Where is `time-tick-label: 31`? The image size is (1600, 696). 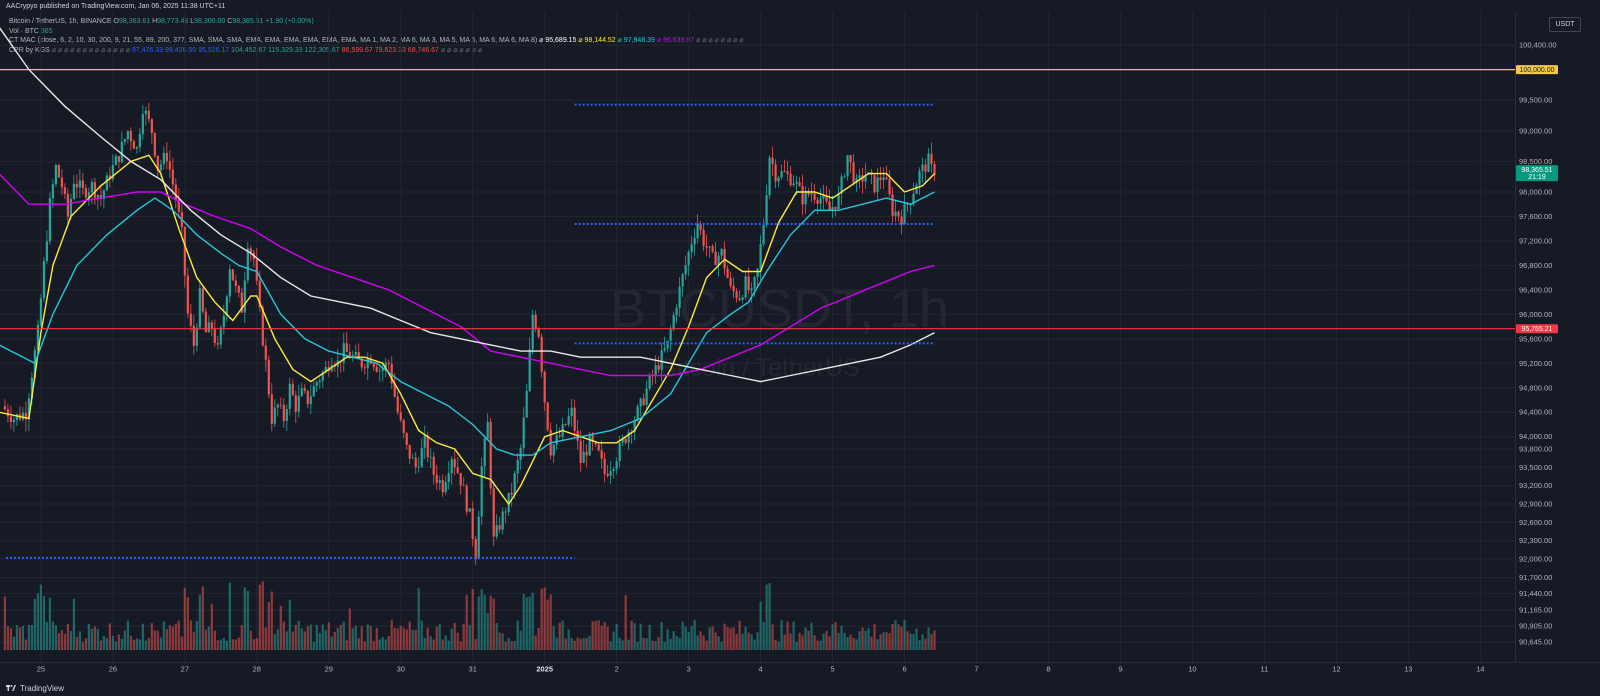 time-tick-label: 31 is located at coordinates (473, 669).